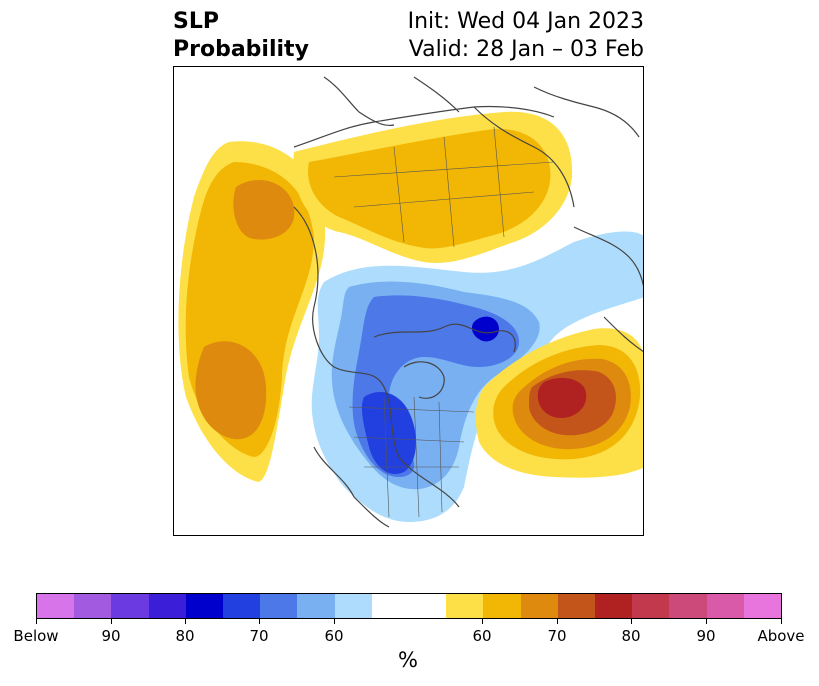 This screenshot has width=819, height=686. I want to click on colorbar, so click(409, 606).